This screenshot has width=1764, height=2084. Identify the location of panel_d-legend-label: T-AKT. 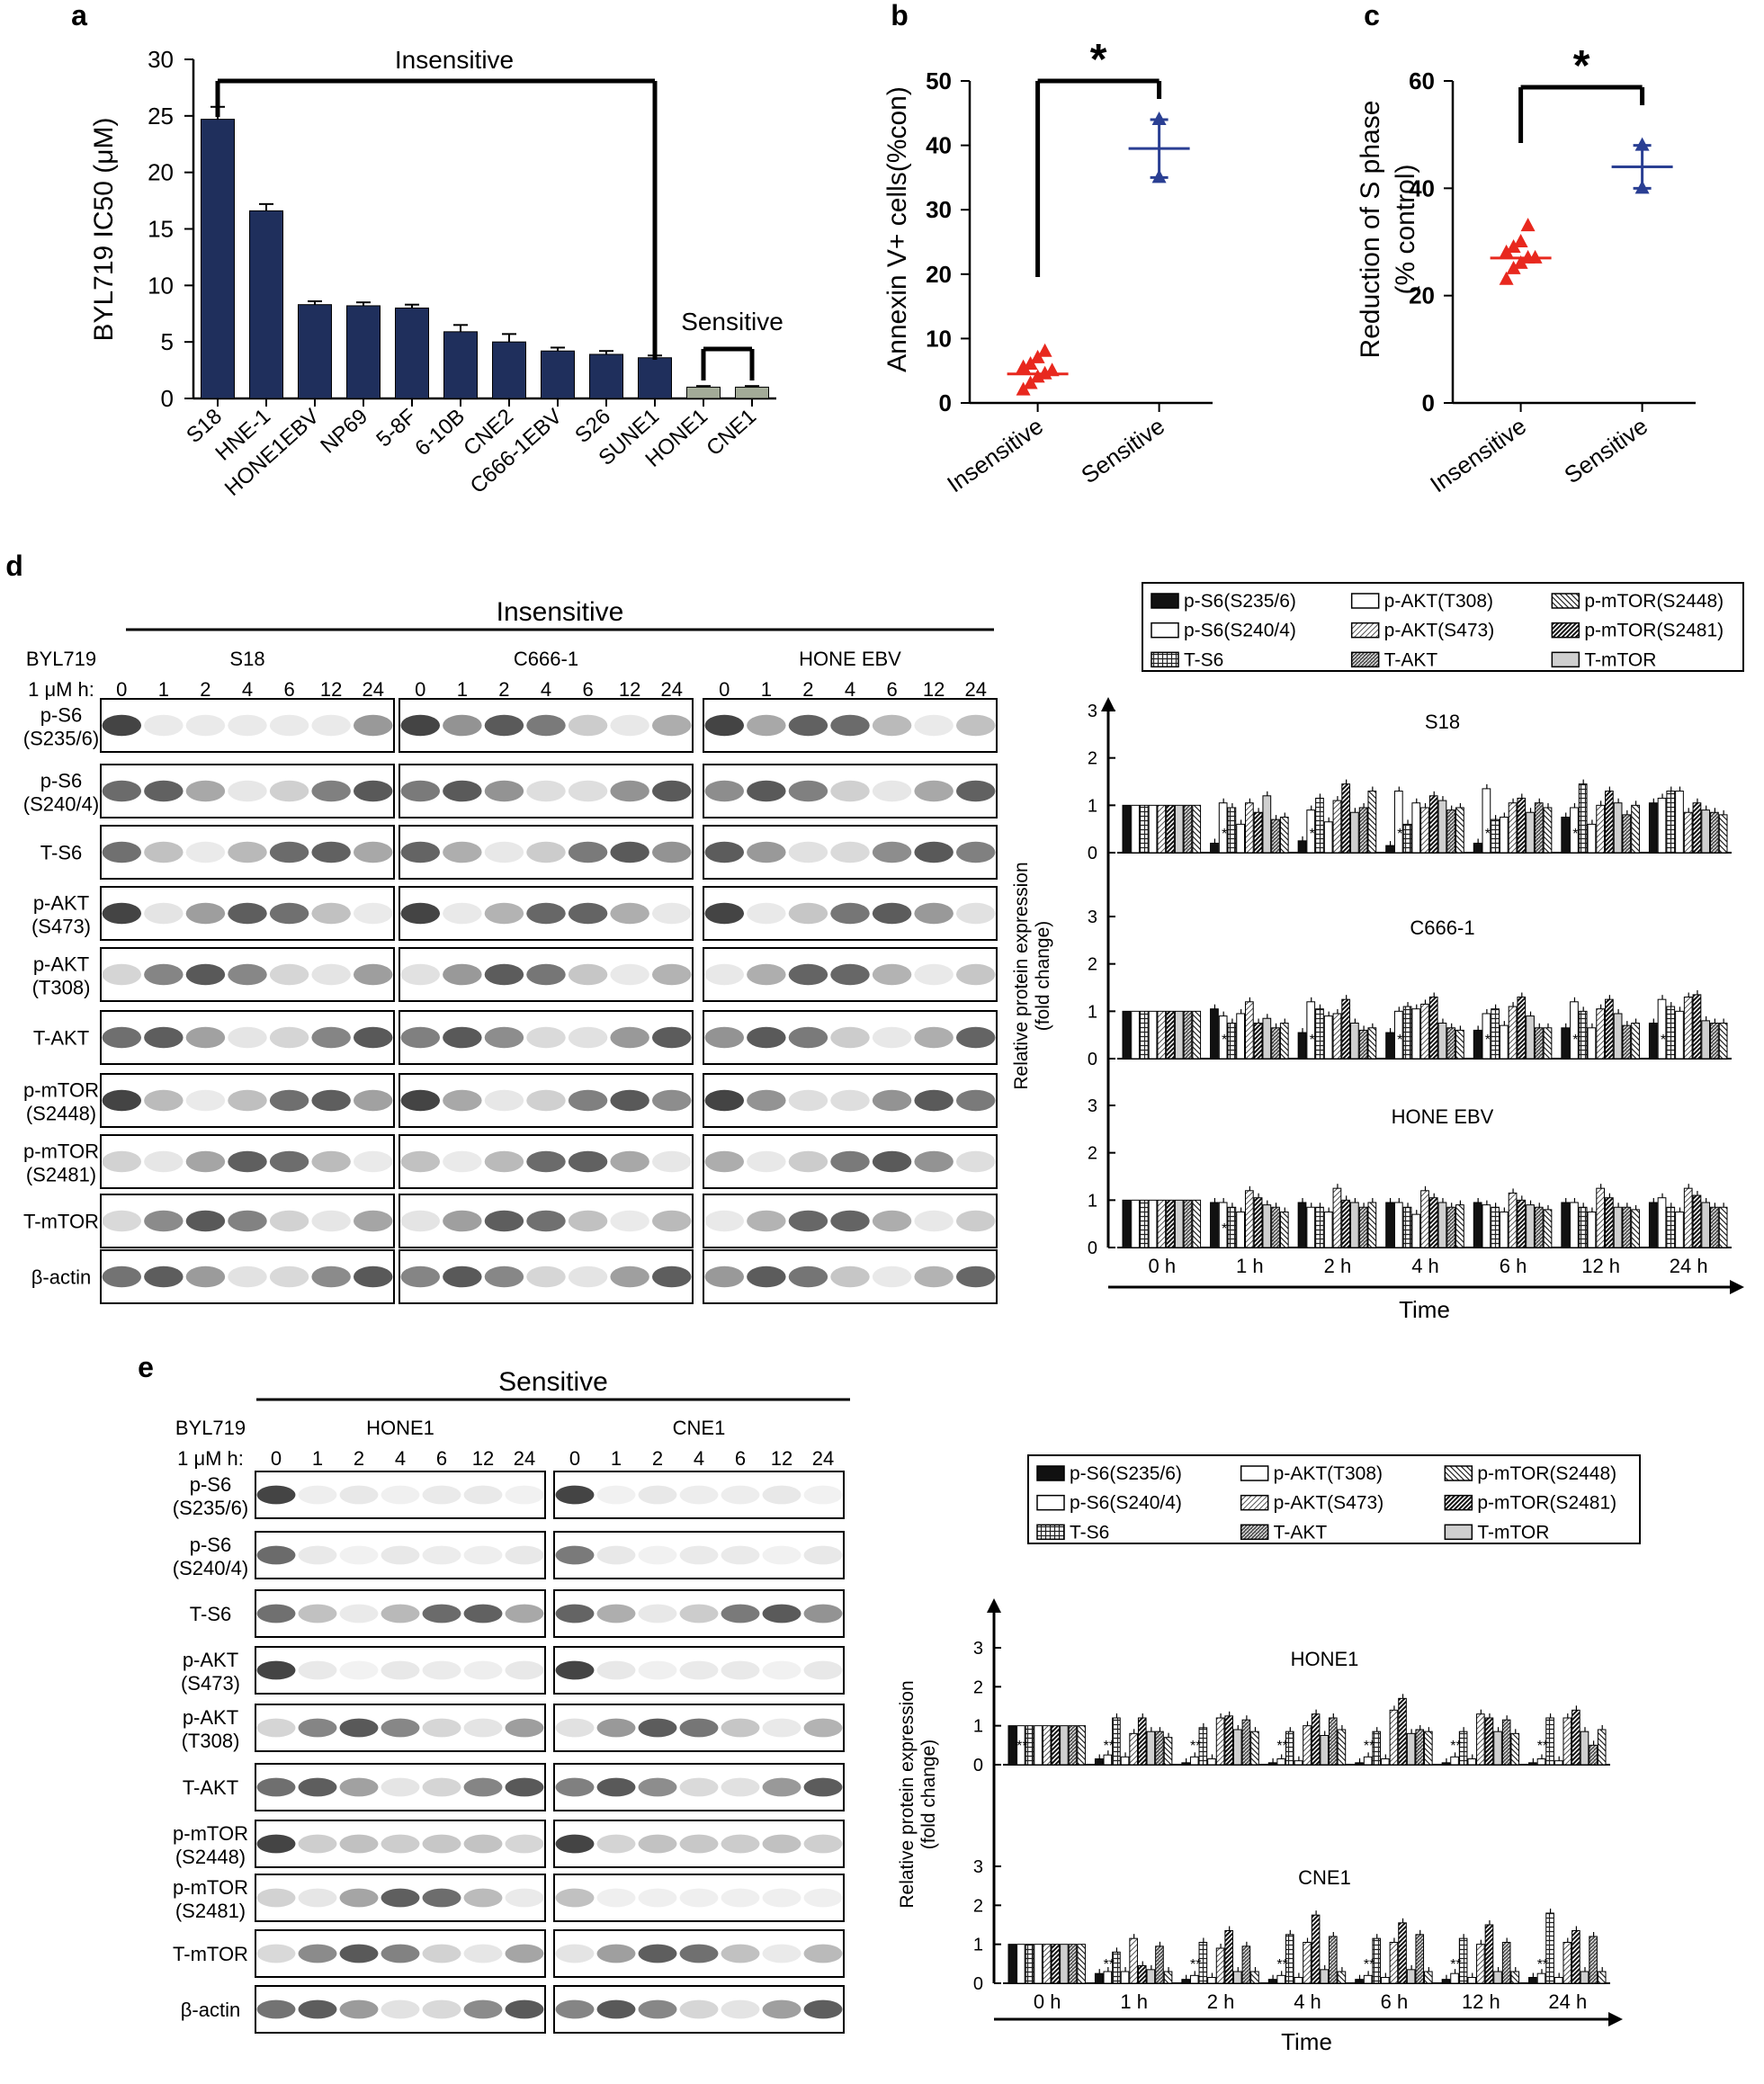
(1411, 659).